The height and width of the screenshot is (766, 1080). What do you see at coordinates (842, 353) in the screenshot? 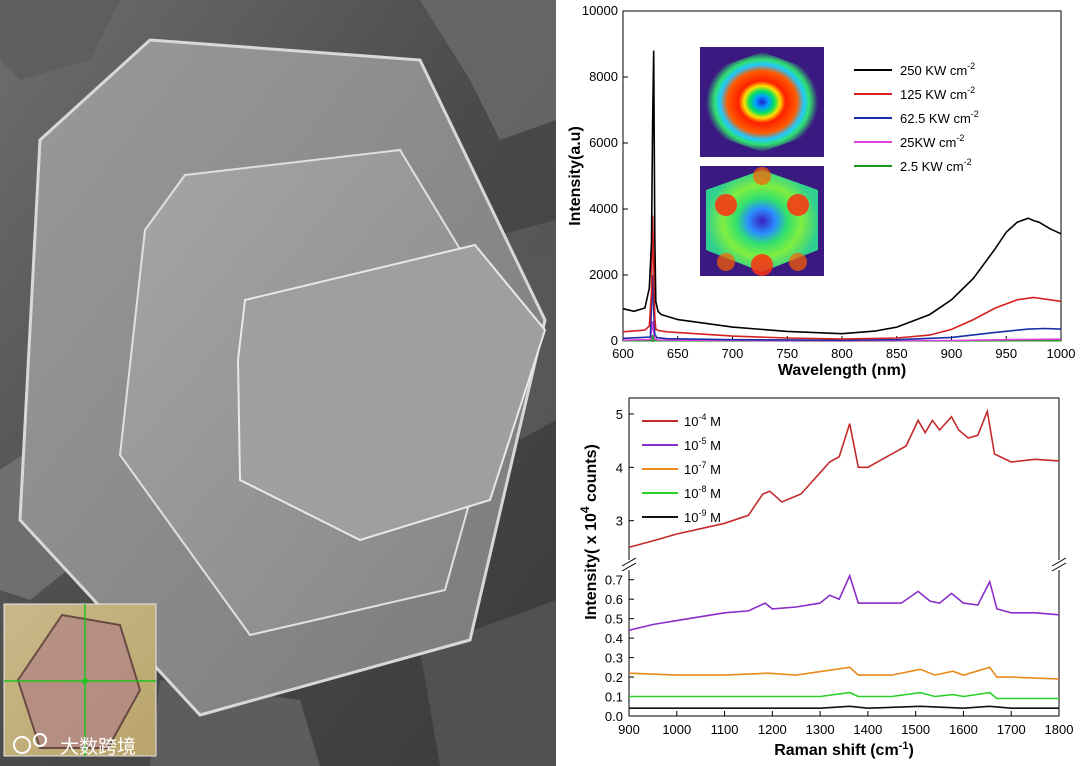
I see `chart1-xtick-label: 800` at bounding box center [842, 353].